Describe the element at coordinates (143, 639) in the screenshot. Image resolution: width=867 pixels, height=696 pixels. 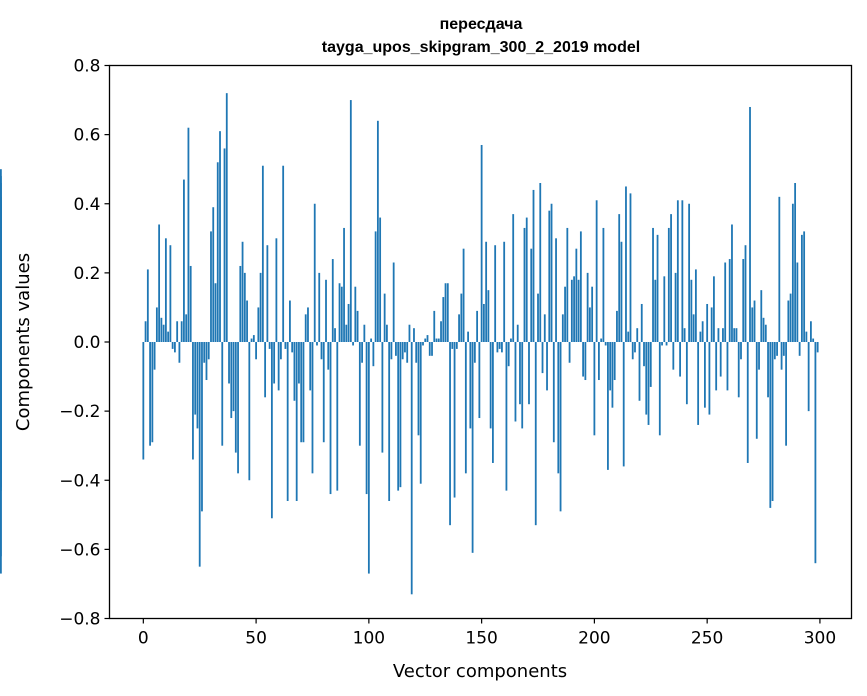
I see `x-tick-label: 0` at that location.